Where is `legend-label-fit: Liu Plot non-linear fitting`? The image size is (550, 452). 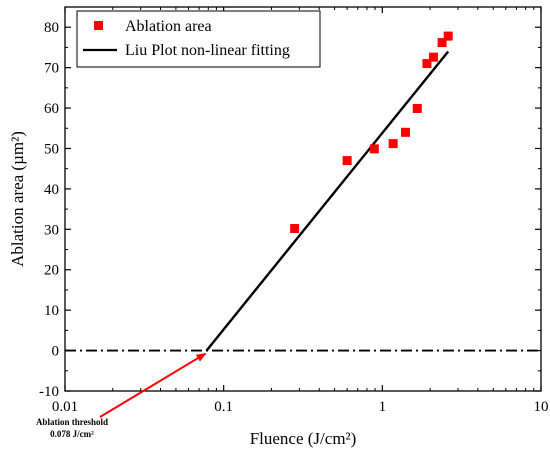 legend-label-fit: Liu Plot non-linear fitting is located at coordinates (207, 50).